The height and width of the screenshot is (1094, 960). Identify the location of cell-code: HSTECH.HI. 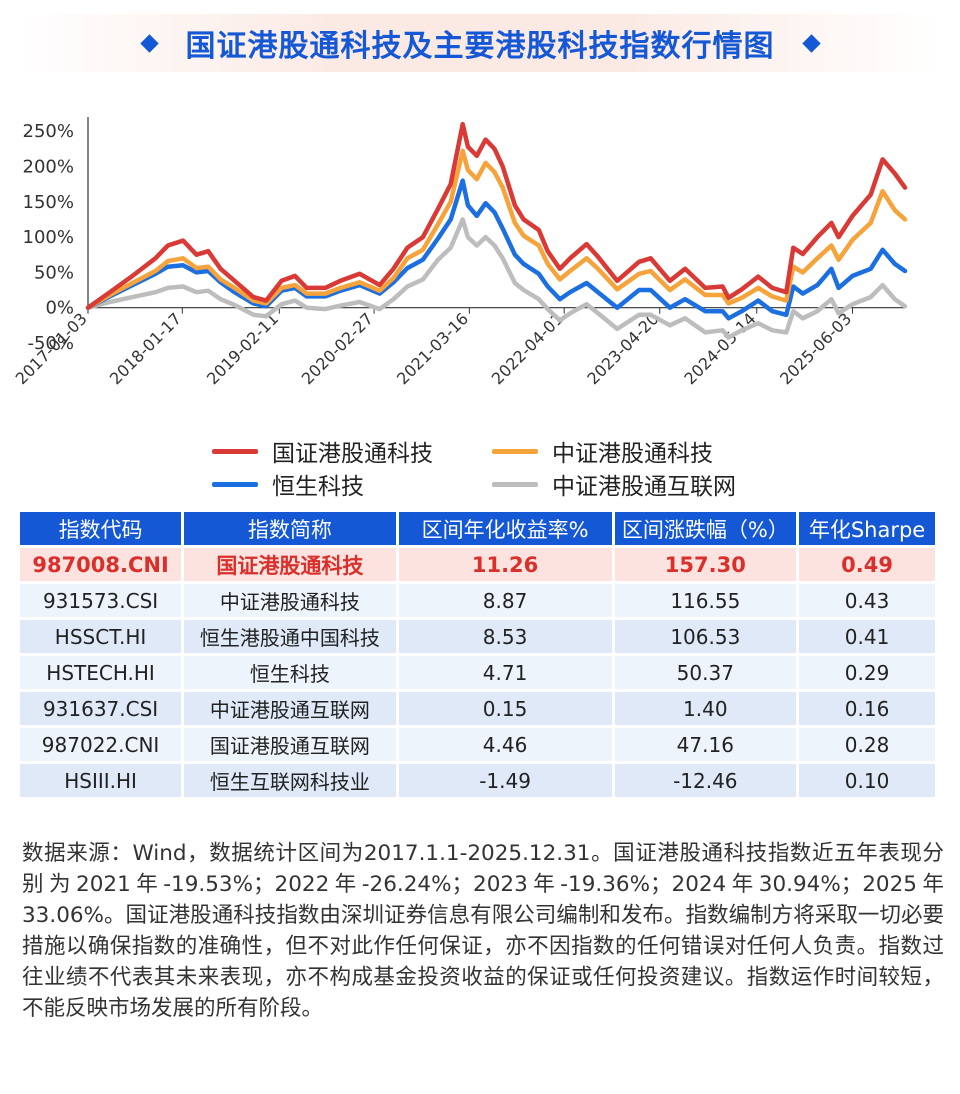
(101, 672).